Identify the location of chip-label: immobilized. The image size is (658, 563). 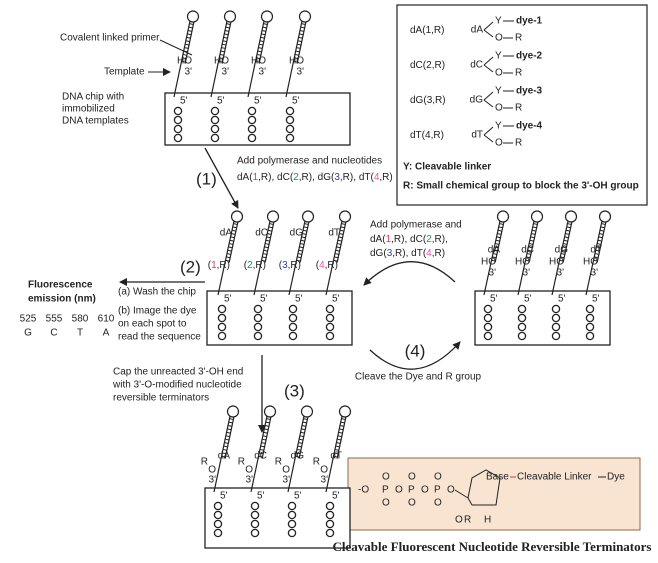
(88, 109).